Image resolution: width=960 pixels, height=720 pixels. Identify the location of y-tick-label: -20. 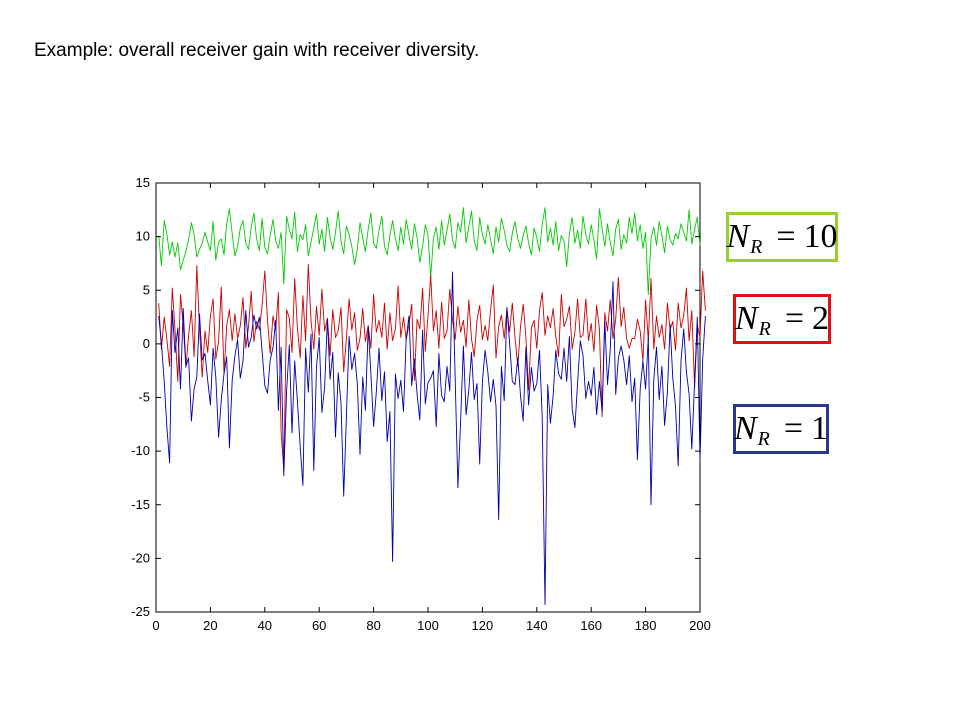
(140, 557).